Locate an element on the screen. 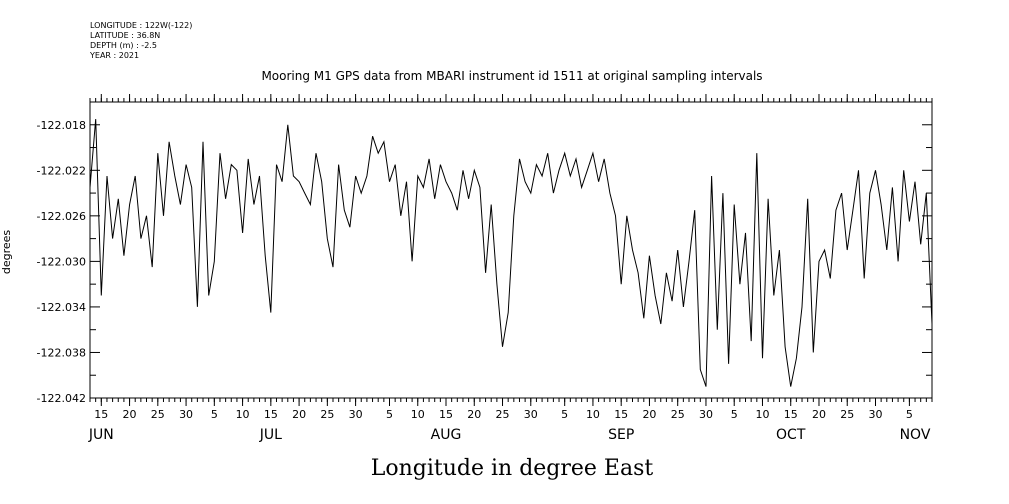 The image size is (1009, 504). meta-depth: DEPTH (m) : -2.5 is located at coordinates (123, 45).